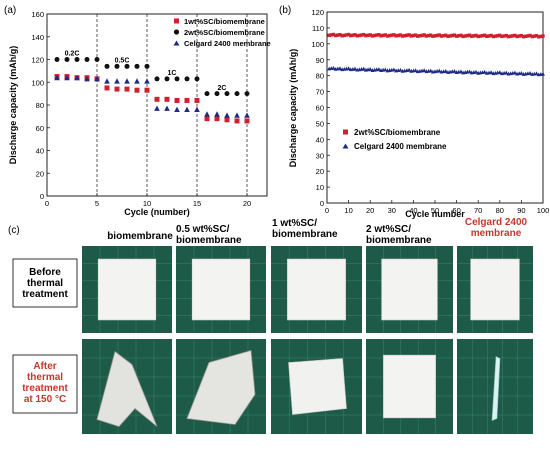 The width and height of the screenshot is (550, 456). Describe the element at coordinates (409, 289) in the screenshot. I see `membrane-sample` at that location.